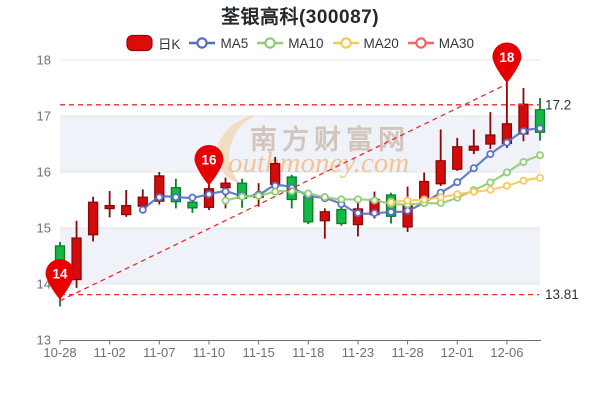 Image resolution: width=600 pixels, height=400 pixels. I want to click on legend-label: MA30, so click(456, 43).